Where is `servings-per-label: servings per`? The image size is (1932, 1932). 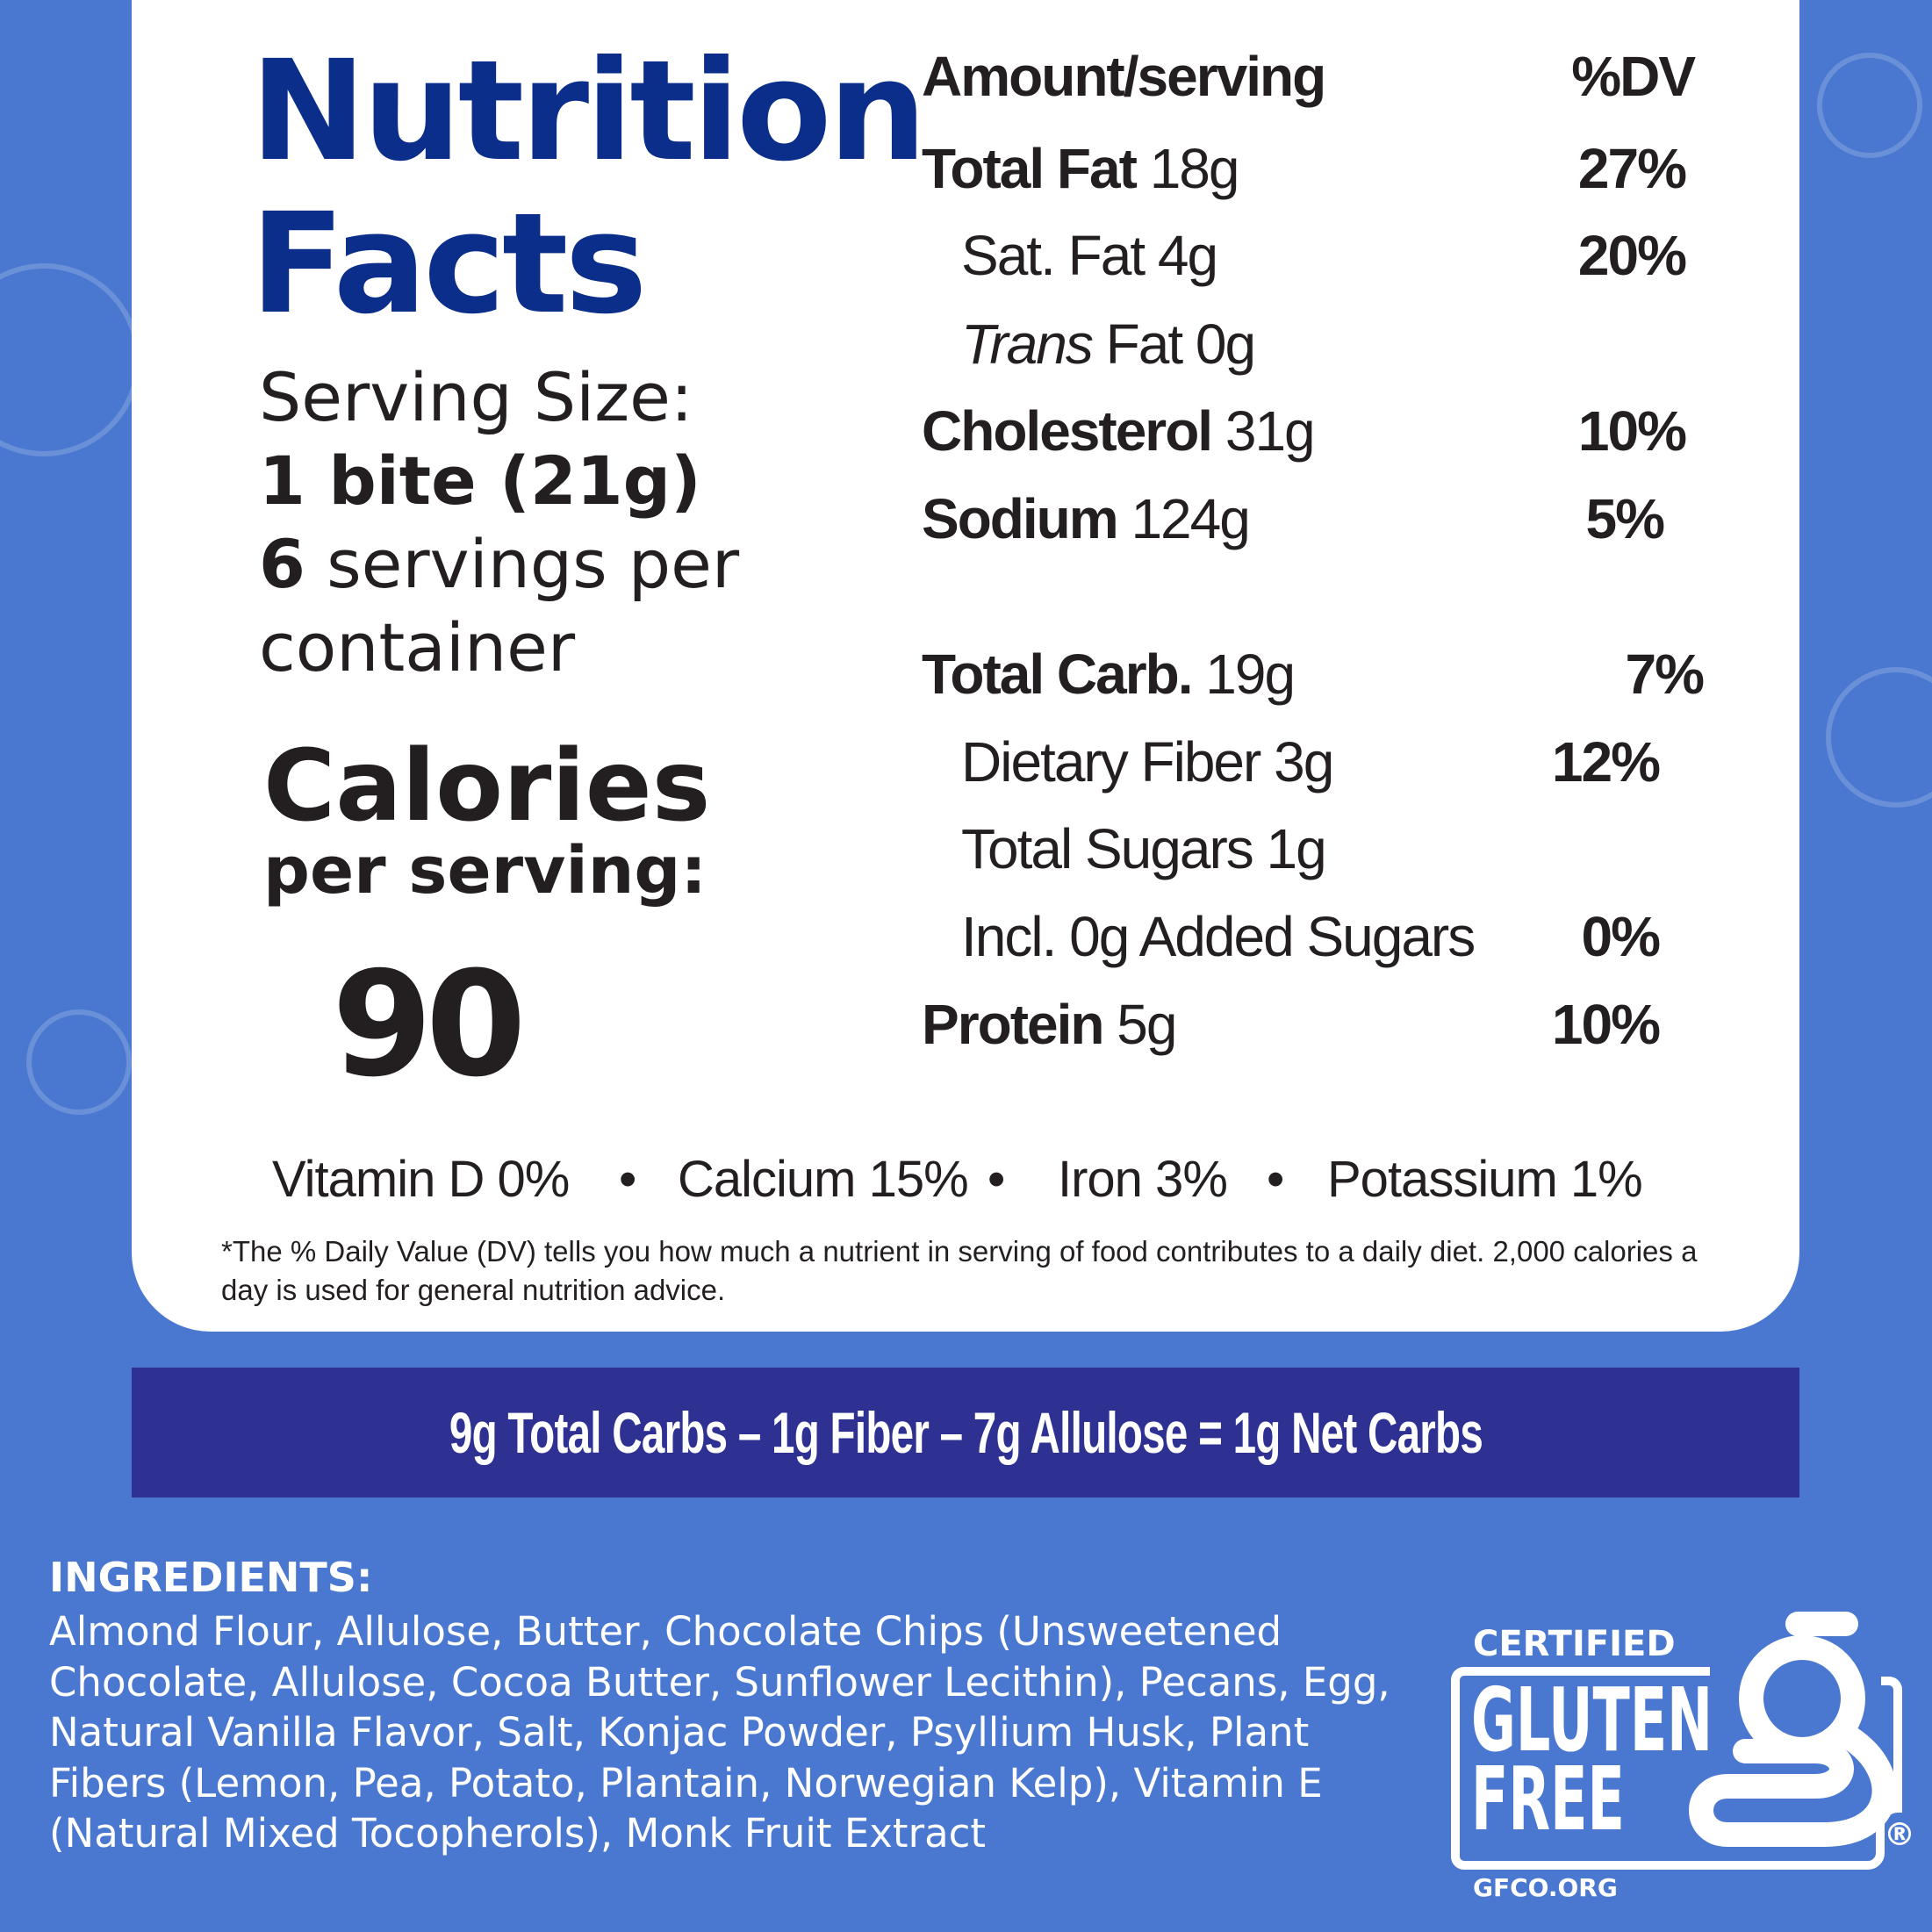 servings-per-label: servings per is located at coordinates (533, 564).